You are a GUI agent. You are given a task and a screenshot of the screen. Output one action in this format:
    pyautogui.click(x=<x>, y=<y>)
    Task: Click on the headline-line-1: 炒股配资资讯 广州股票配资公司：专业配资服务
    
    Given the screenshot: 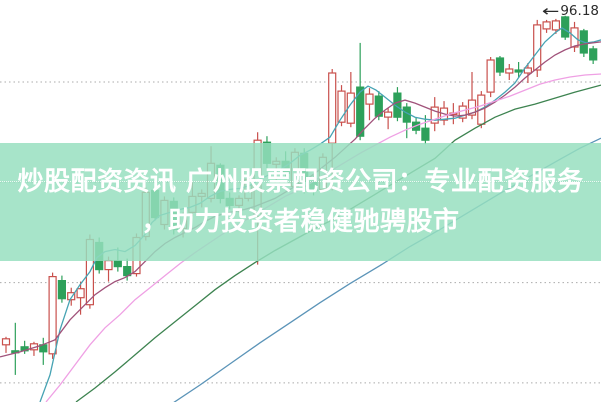 What is the action you would take?
    pyautogui.click(x=300, y=182)
    